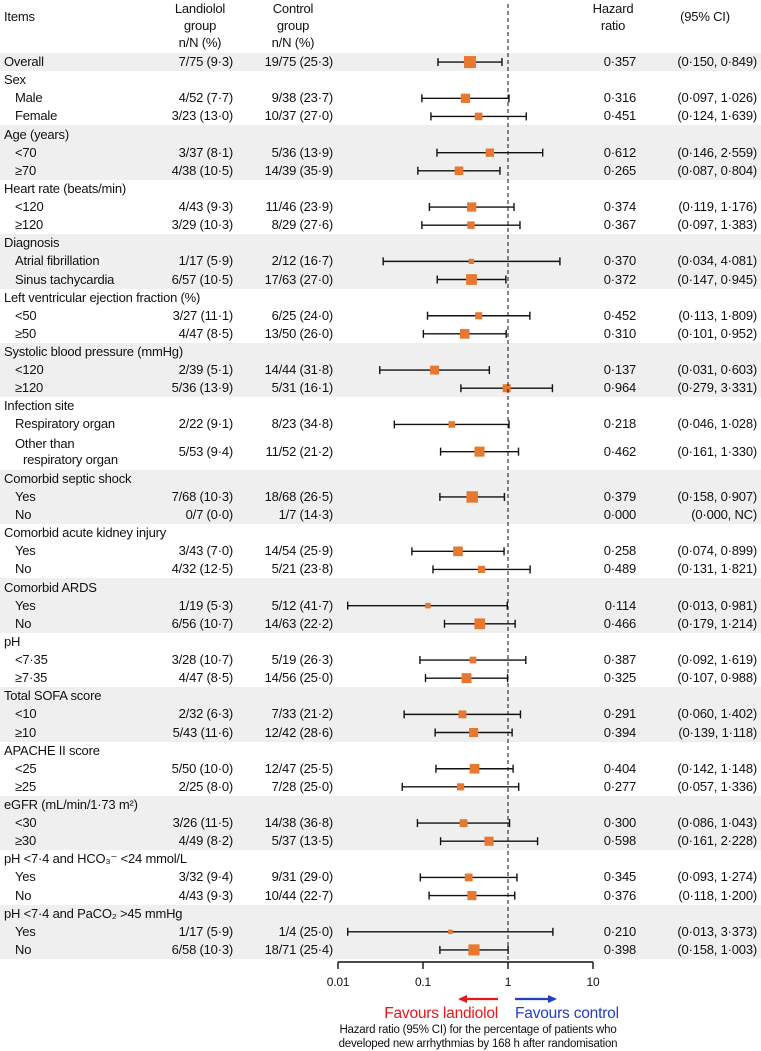 The width and height of the screenshot is (761, 1051). I want to click on ci-value: (0·113, 1·809), so click(717, 315).